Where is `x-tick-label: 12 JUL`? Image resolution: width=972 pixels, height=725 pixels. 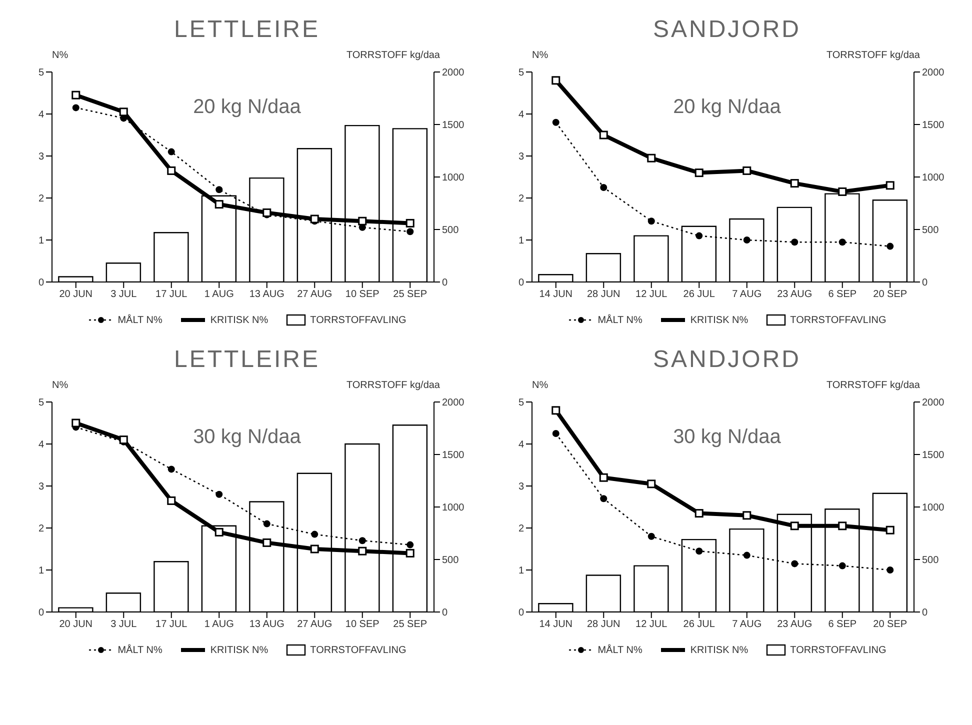
x-tick-label: 12 JUL is located at coordinates (652, 624).